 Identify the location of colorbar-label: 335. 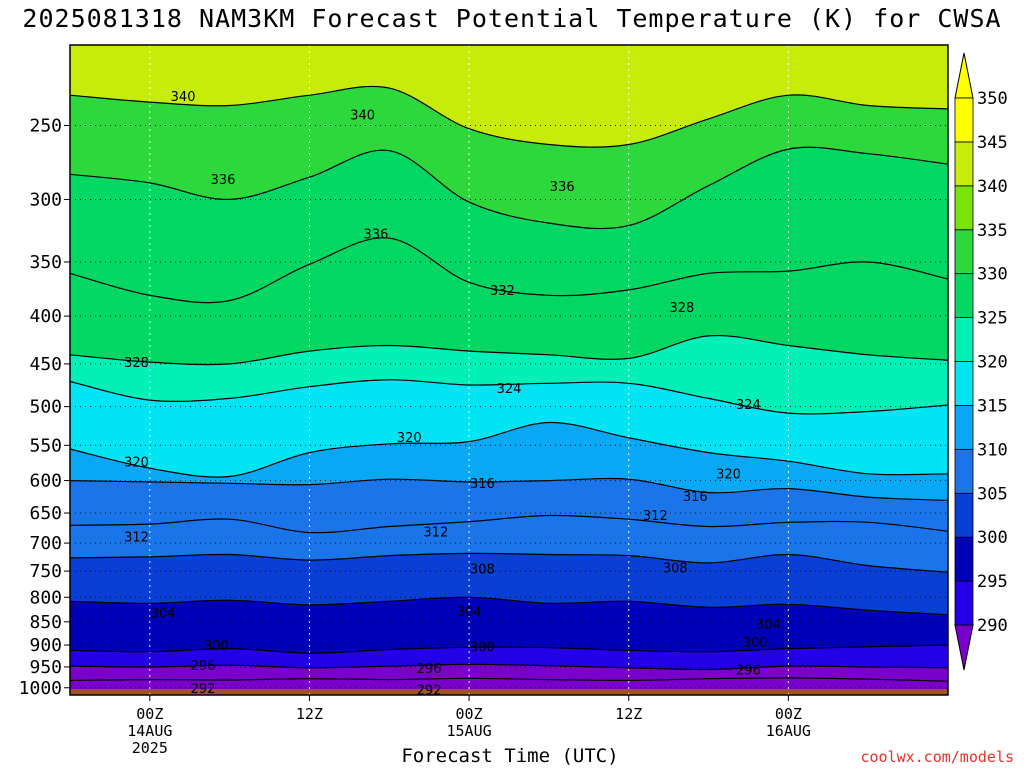
(992, 231).